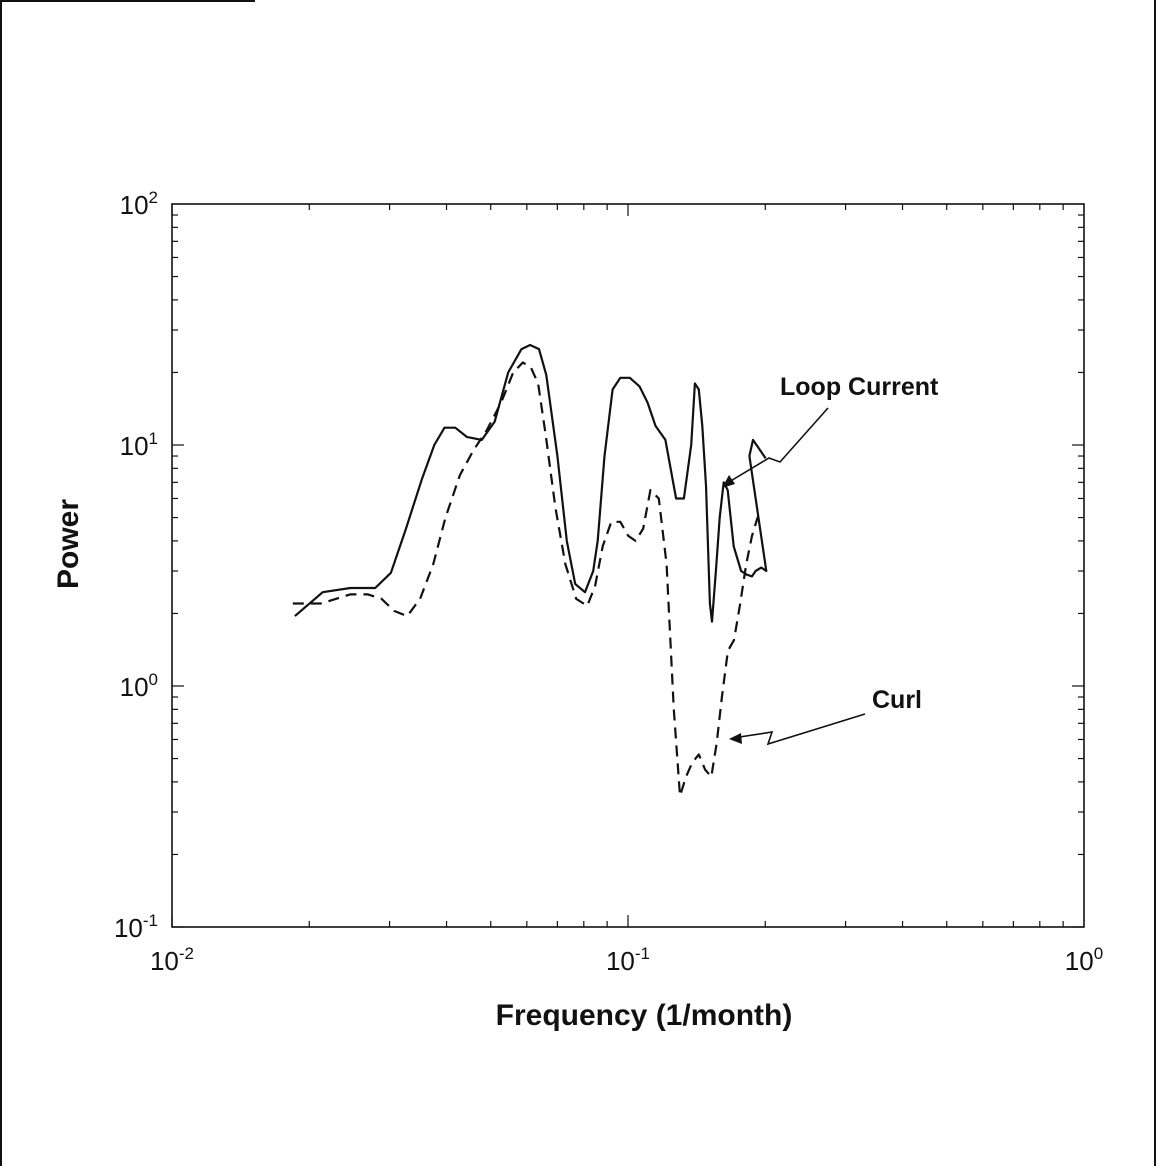  What do you see at coordinates (644, 1015) in the screenshot?
I see `x-axis-title: Frequency (1/month)` at bounding box center [644, 1015].